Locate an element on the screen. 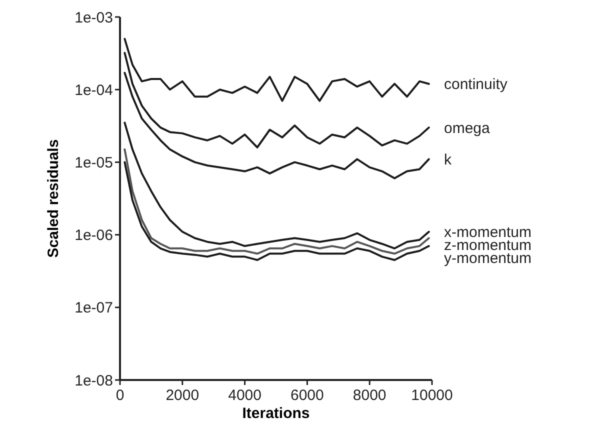 The height and width of the screenshot is (440, 596). y-tick-label: 1e-07 is located at coordinates (93, 308).